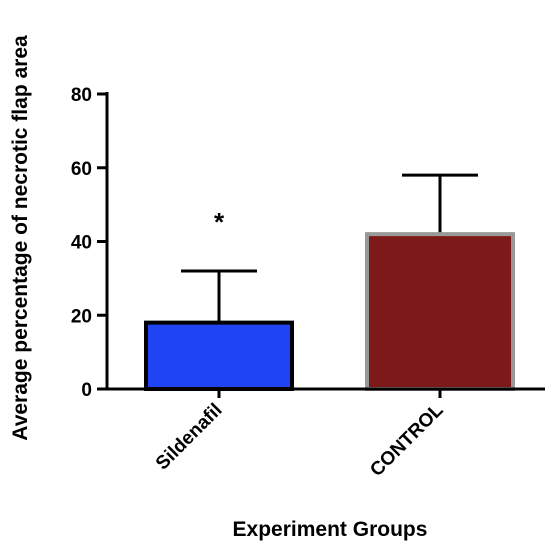  I want to click on y-tick-label: 20, so click(81, 316).